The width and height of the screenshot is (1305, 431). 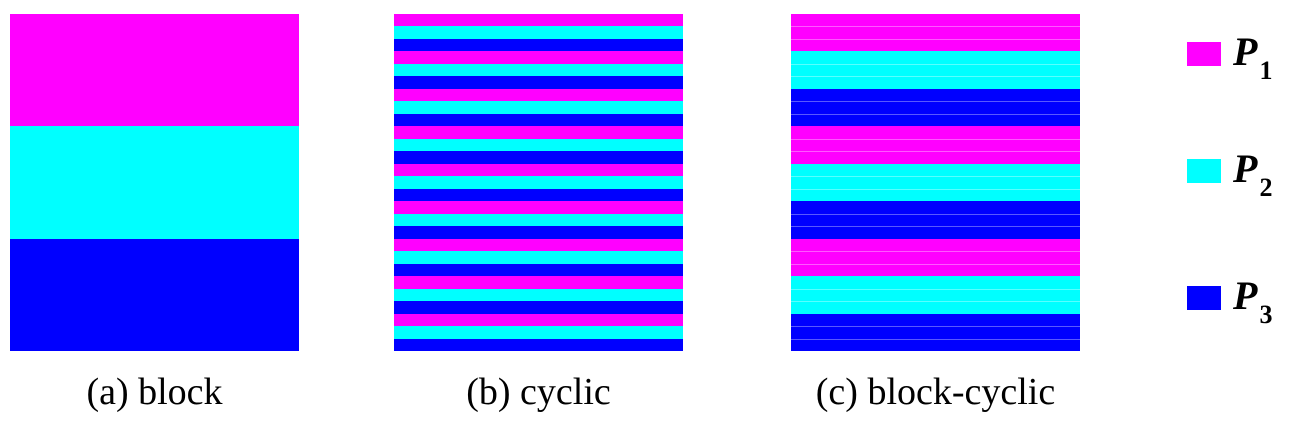 I want to click on legend-symbol-p3: P, so click(x=1245, y=295).